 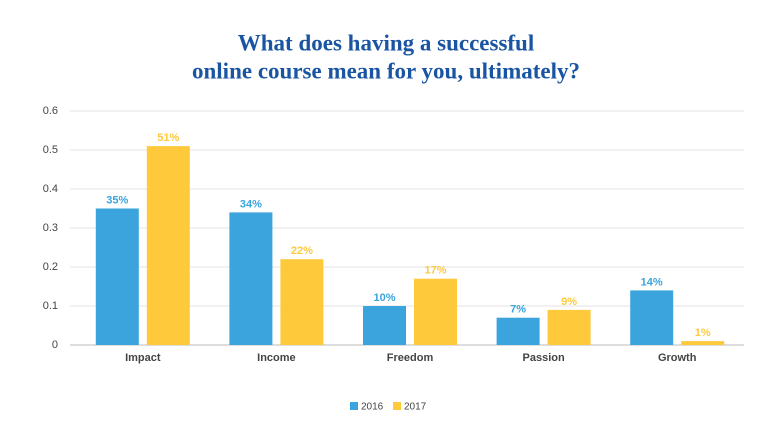 What do you see at coordinates (372, 407) in the screenshot?
I see `legend-label: 2016` at bounding box center [372, 407].